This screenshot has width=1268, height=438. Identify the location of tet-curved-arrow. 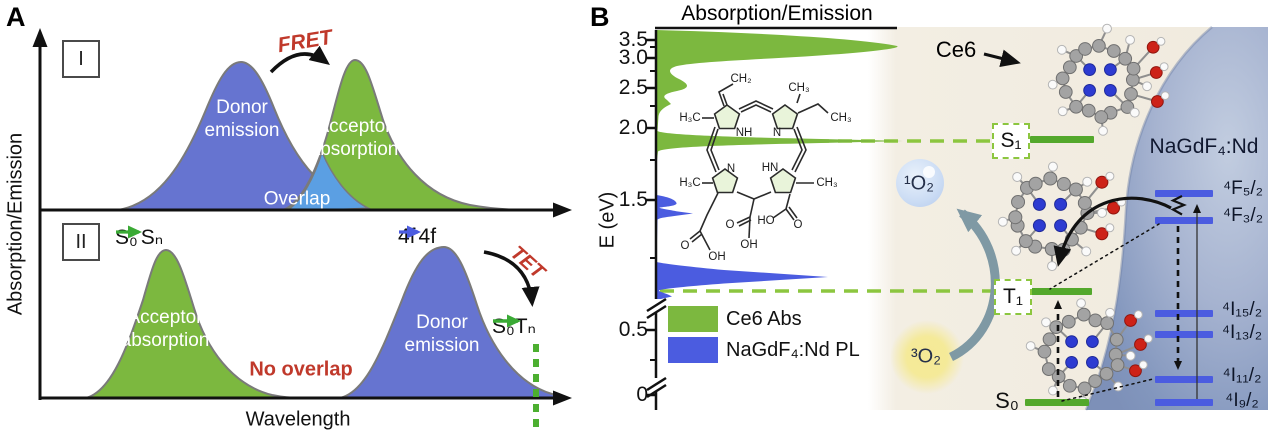
(1112, 231).